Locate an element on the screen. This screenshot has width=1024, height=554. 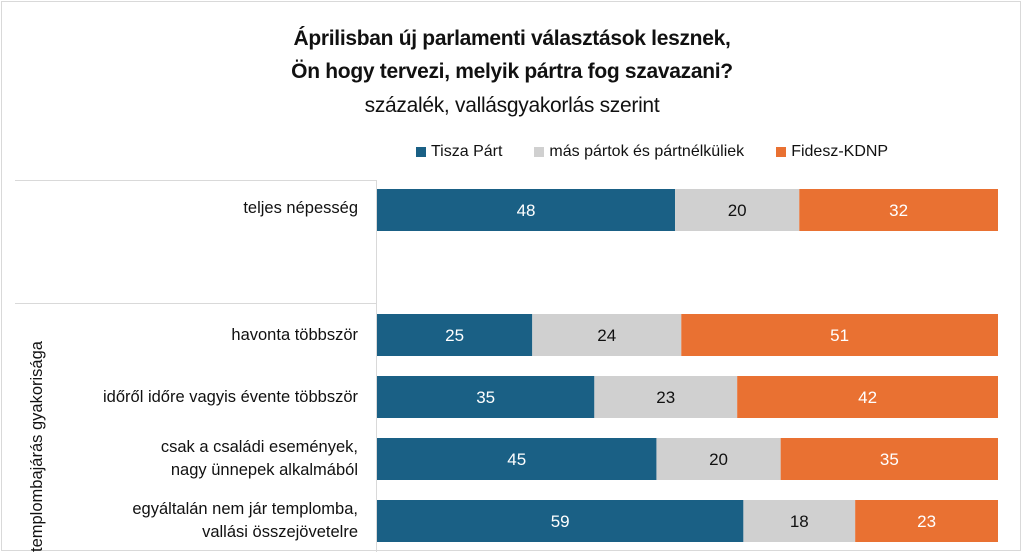
bar-value-label: 18 is located at coordinates (799, 521).